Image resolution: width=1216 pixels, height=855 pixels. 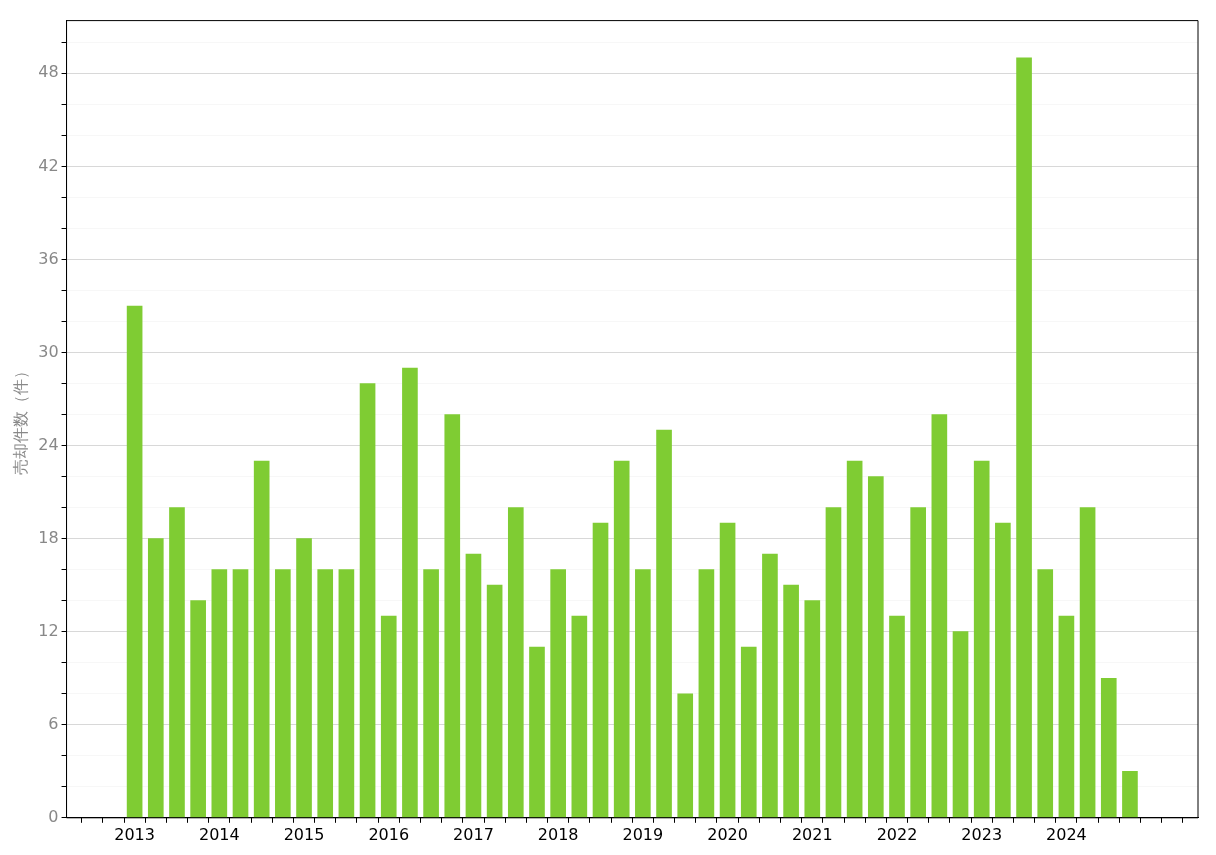 I want to click on y-tick-label: 30, so click(x=48, y=351).